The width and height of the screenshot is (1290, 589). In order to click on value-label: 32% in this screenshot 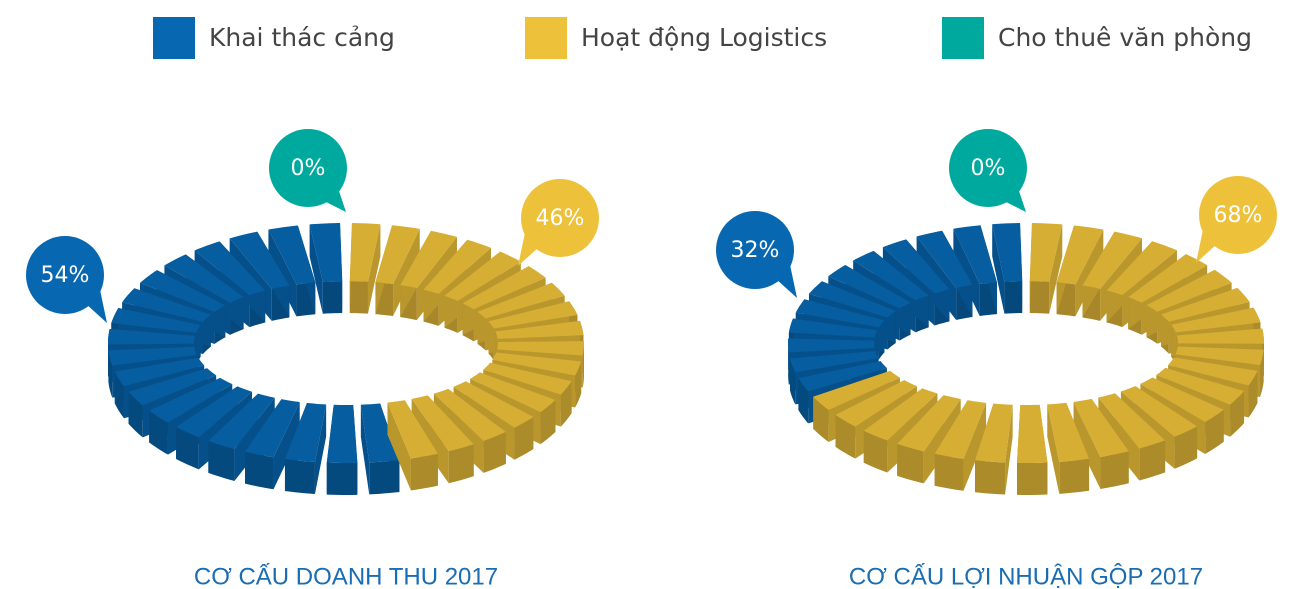, I will do `click(755, 250)`.